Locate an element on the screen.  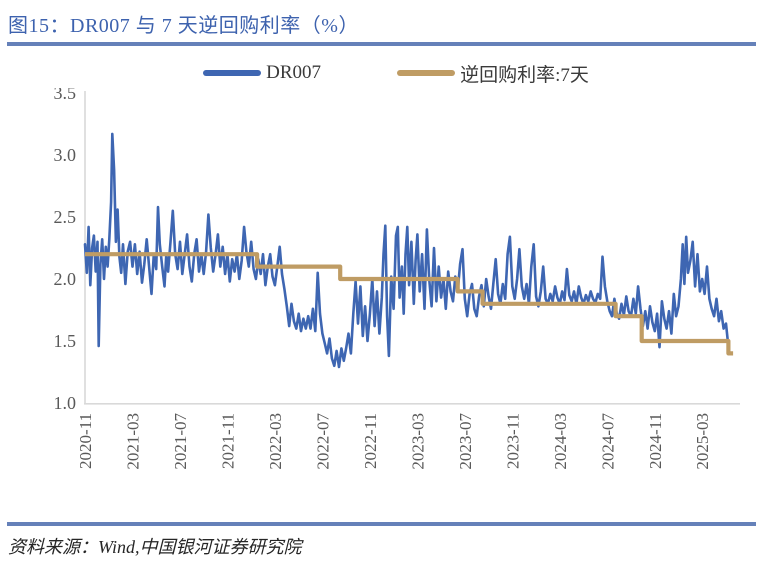
dr007-line-swatch is located at coordinates (232, 73).